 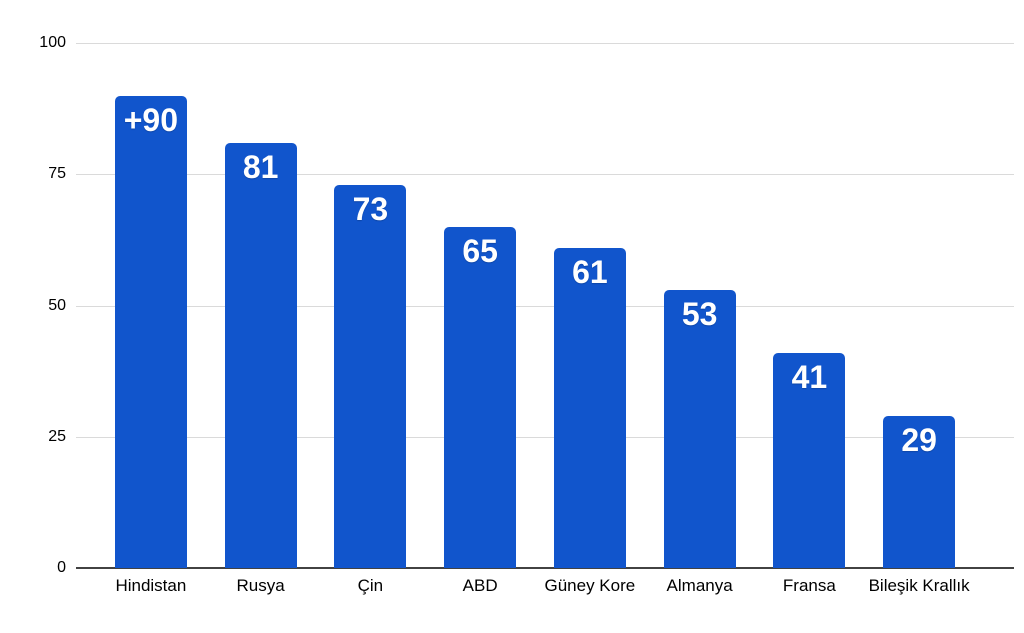 I want to click on bar-cell: 41, so click(x=810, y=305).